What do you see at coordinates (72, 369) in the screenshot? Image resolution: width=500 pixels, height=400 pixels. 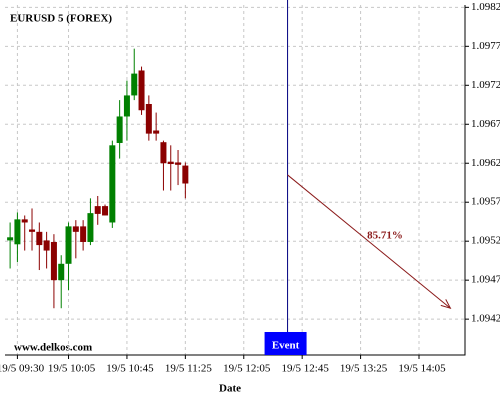 I see `x-tick-label: 19/5 10:05` at bounding box center [72, 369].